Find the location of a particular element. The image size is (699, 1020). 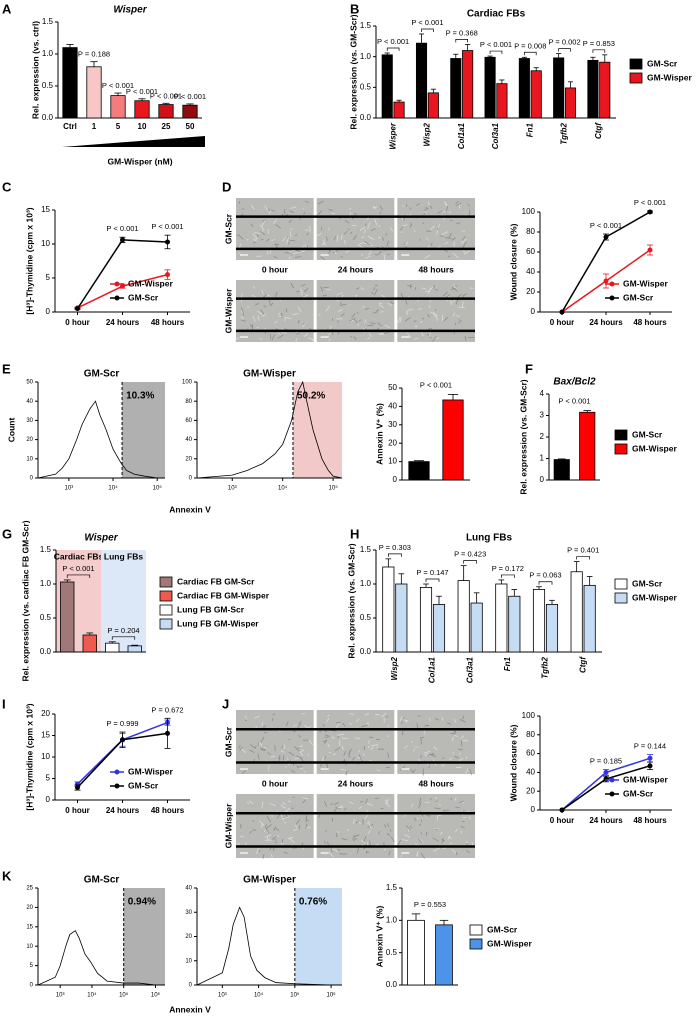

x-tick-label: 10⁴ is located at coordinates (113, 488).